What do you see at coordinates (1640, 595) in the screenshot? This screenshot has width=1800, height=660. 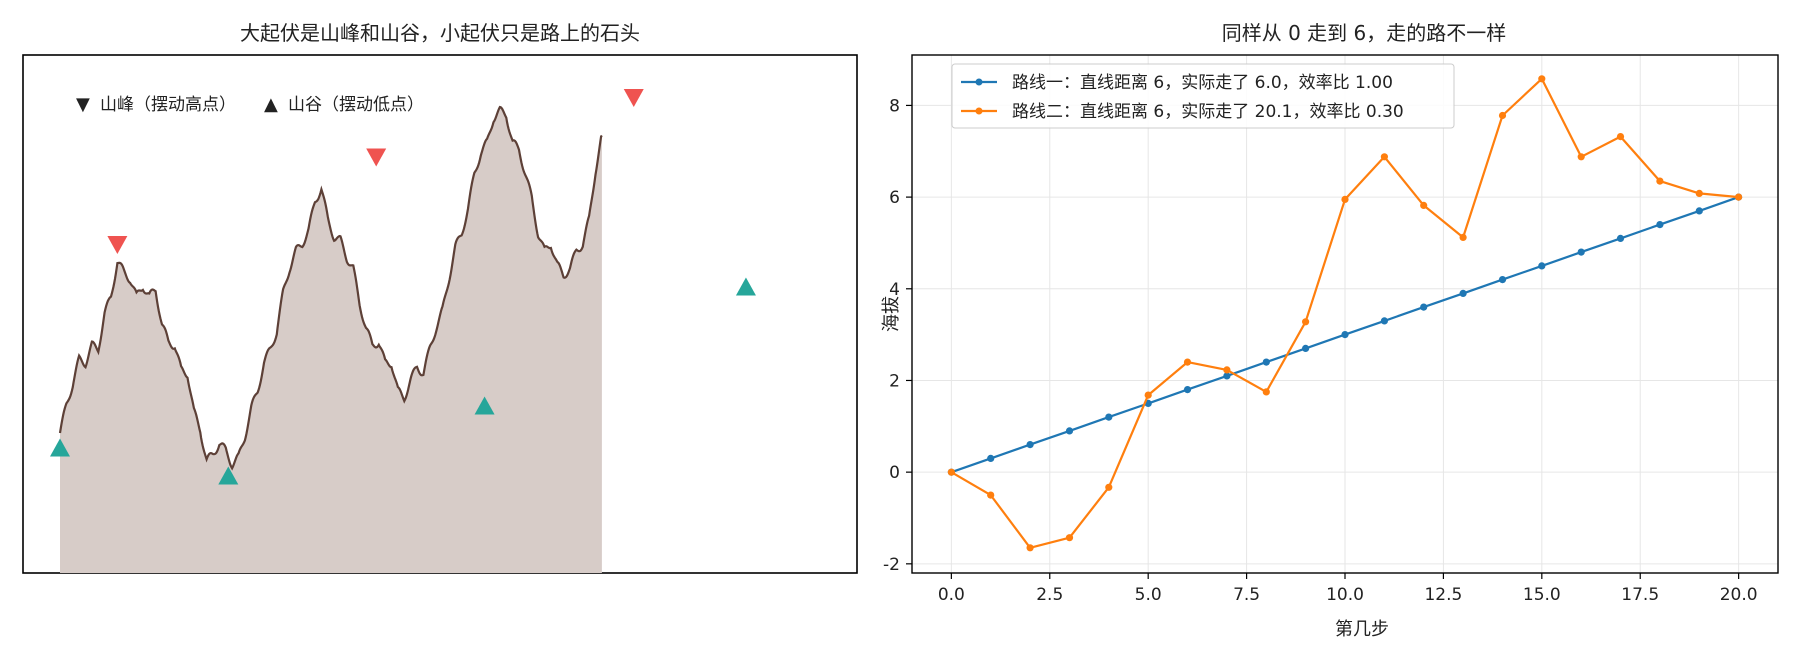 I see `x-tick-label: 17.5` at bounding box center [1640, 595].